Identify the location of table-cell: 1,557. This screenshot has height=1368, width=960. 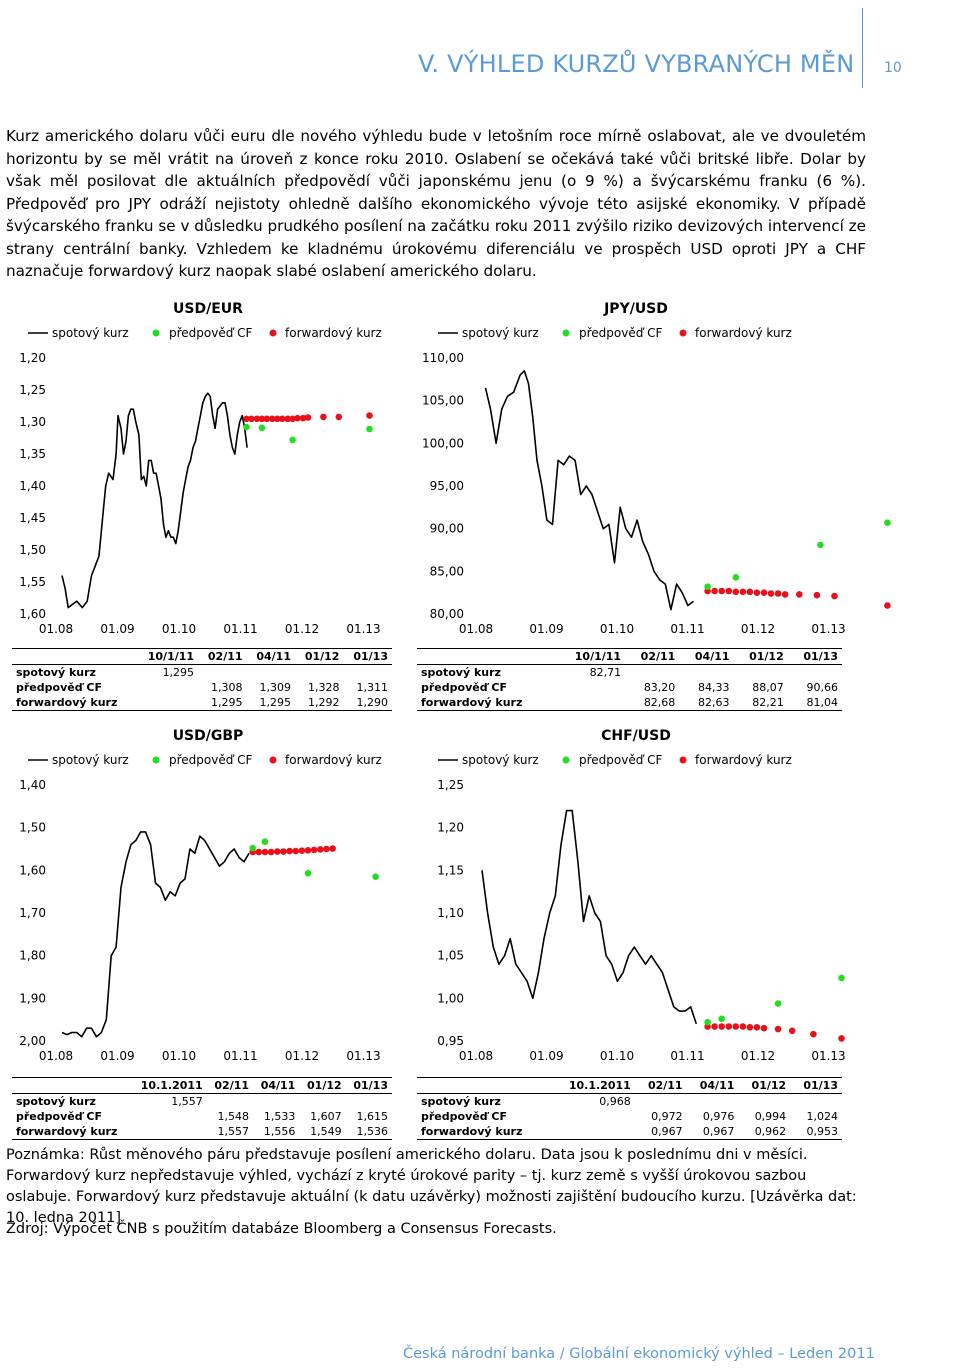
(187, 1101).